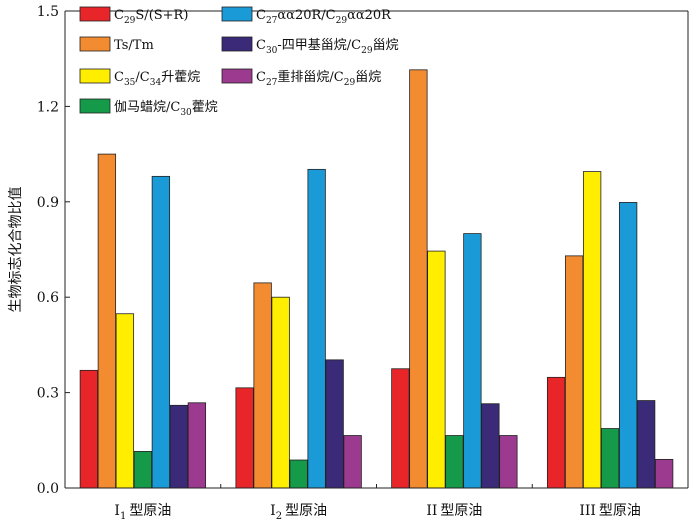 The image size is (700, 526). I want to click on legend-label: C35/C34升藿烷, so click(157, 79).